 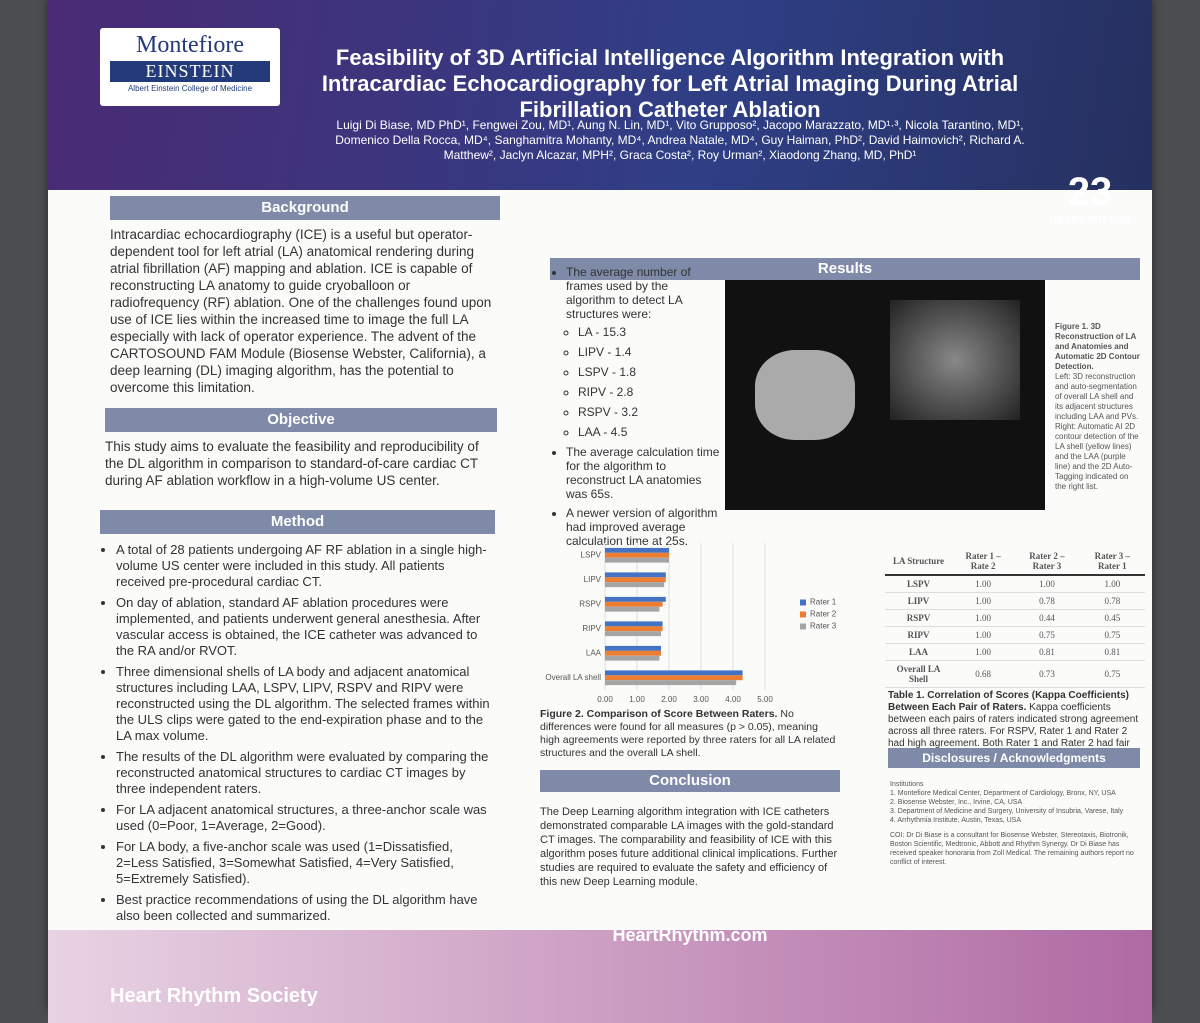 I want to click on column-header: Rater 1 – Rate 2, so click(x=983, y=562).